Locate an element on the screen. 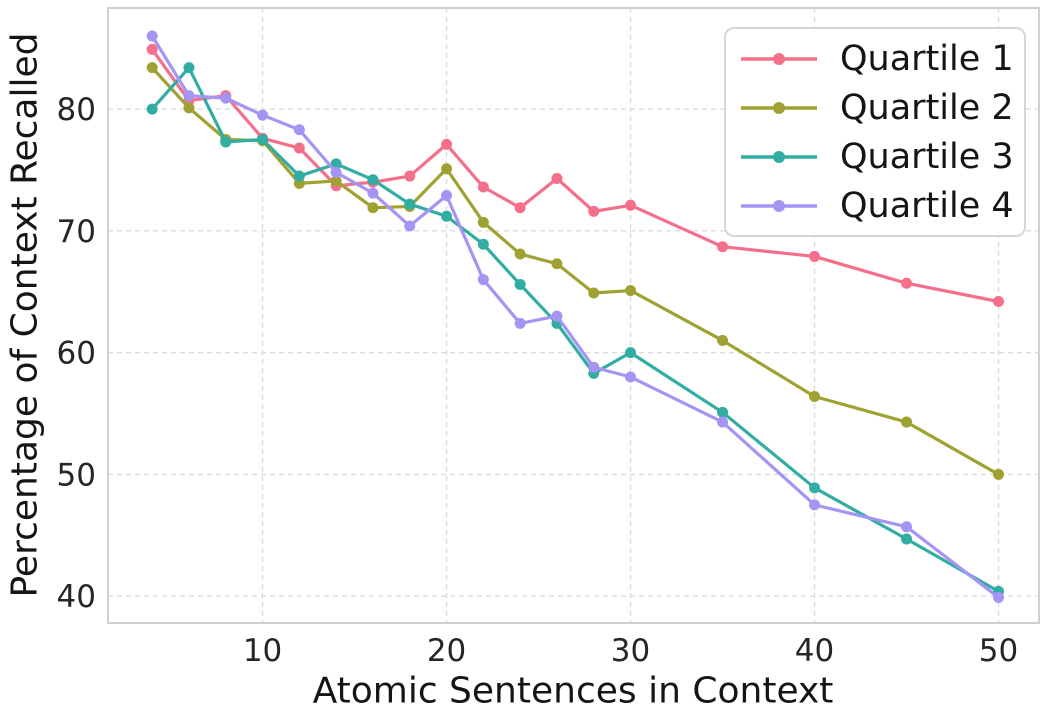  x-tick-label: 50 is located at coordinates (998, 651).